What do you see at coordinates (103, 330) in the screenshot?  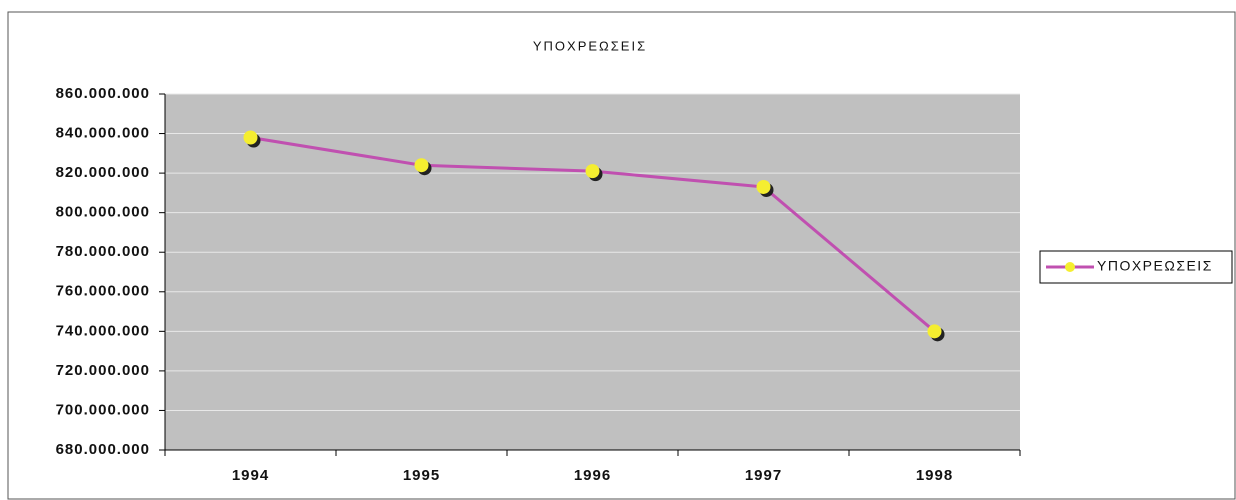 I see `y-tick-label: 740.000.000` at bounding box center [103, 330].